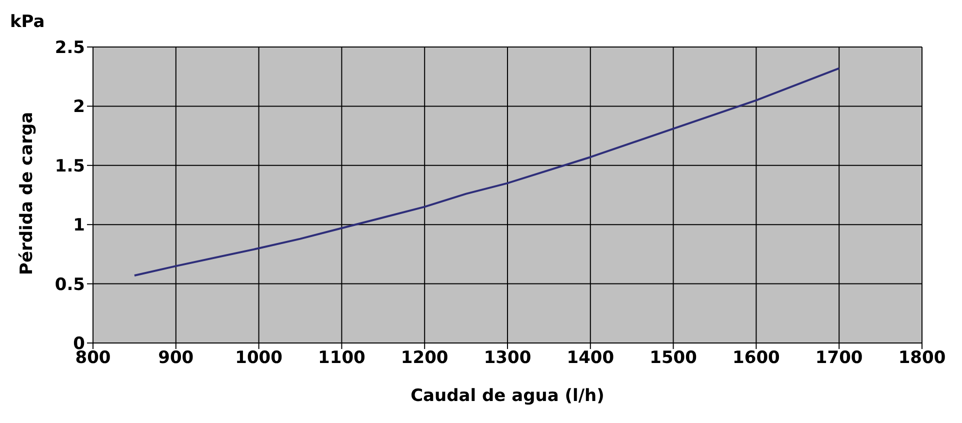  What do you see at coordinates (176, 358) in the screenshot?
I see `x-tick-label: 900` at bounding box center [176, 358].